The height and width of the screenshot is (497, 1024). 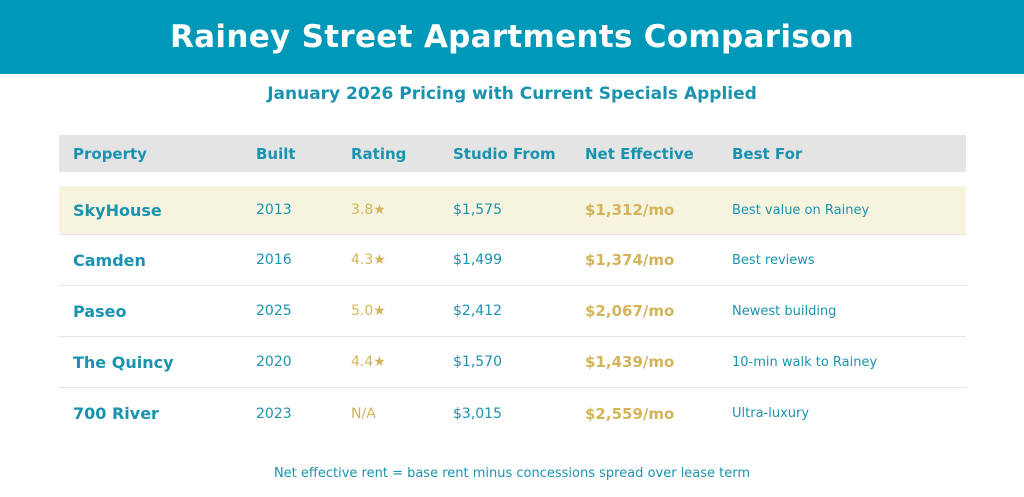 I want to click on property-name: The Quincy, so click(x=123, y=362).